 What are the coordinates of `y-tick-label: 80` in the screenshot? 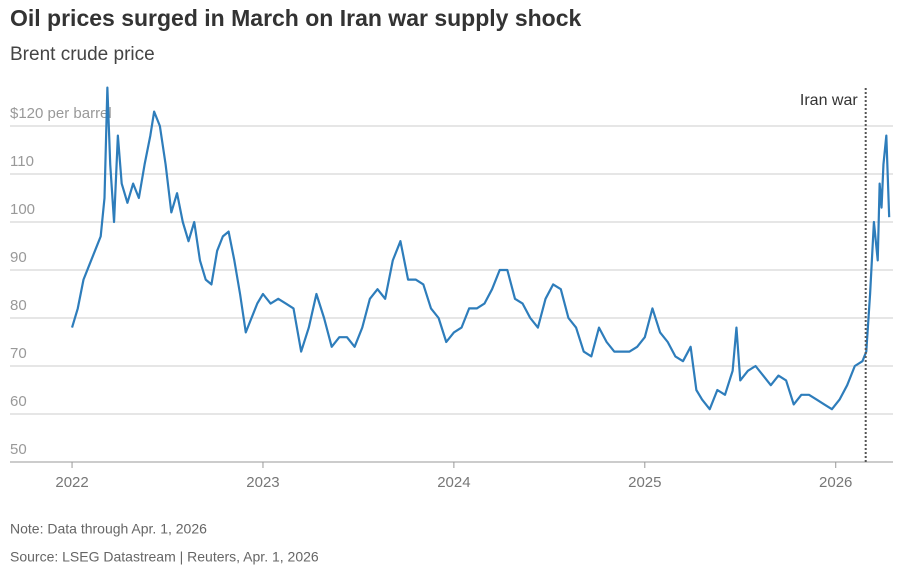 It's located at (18, 305).